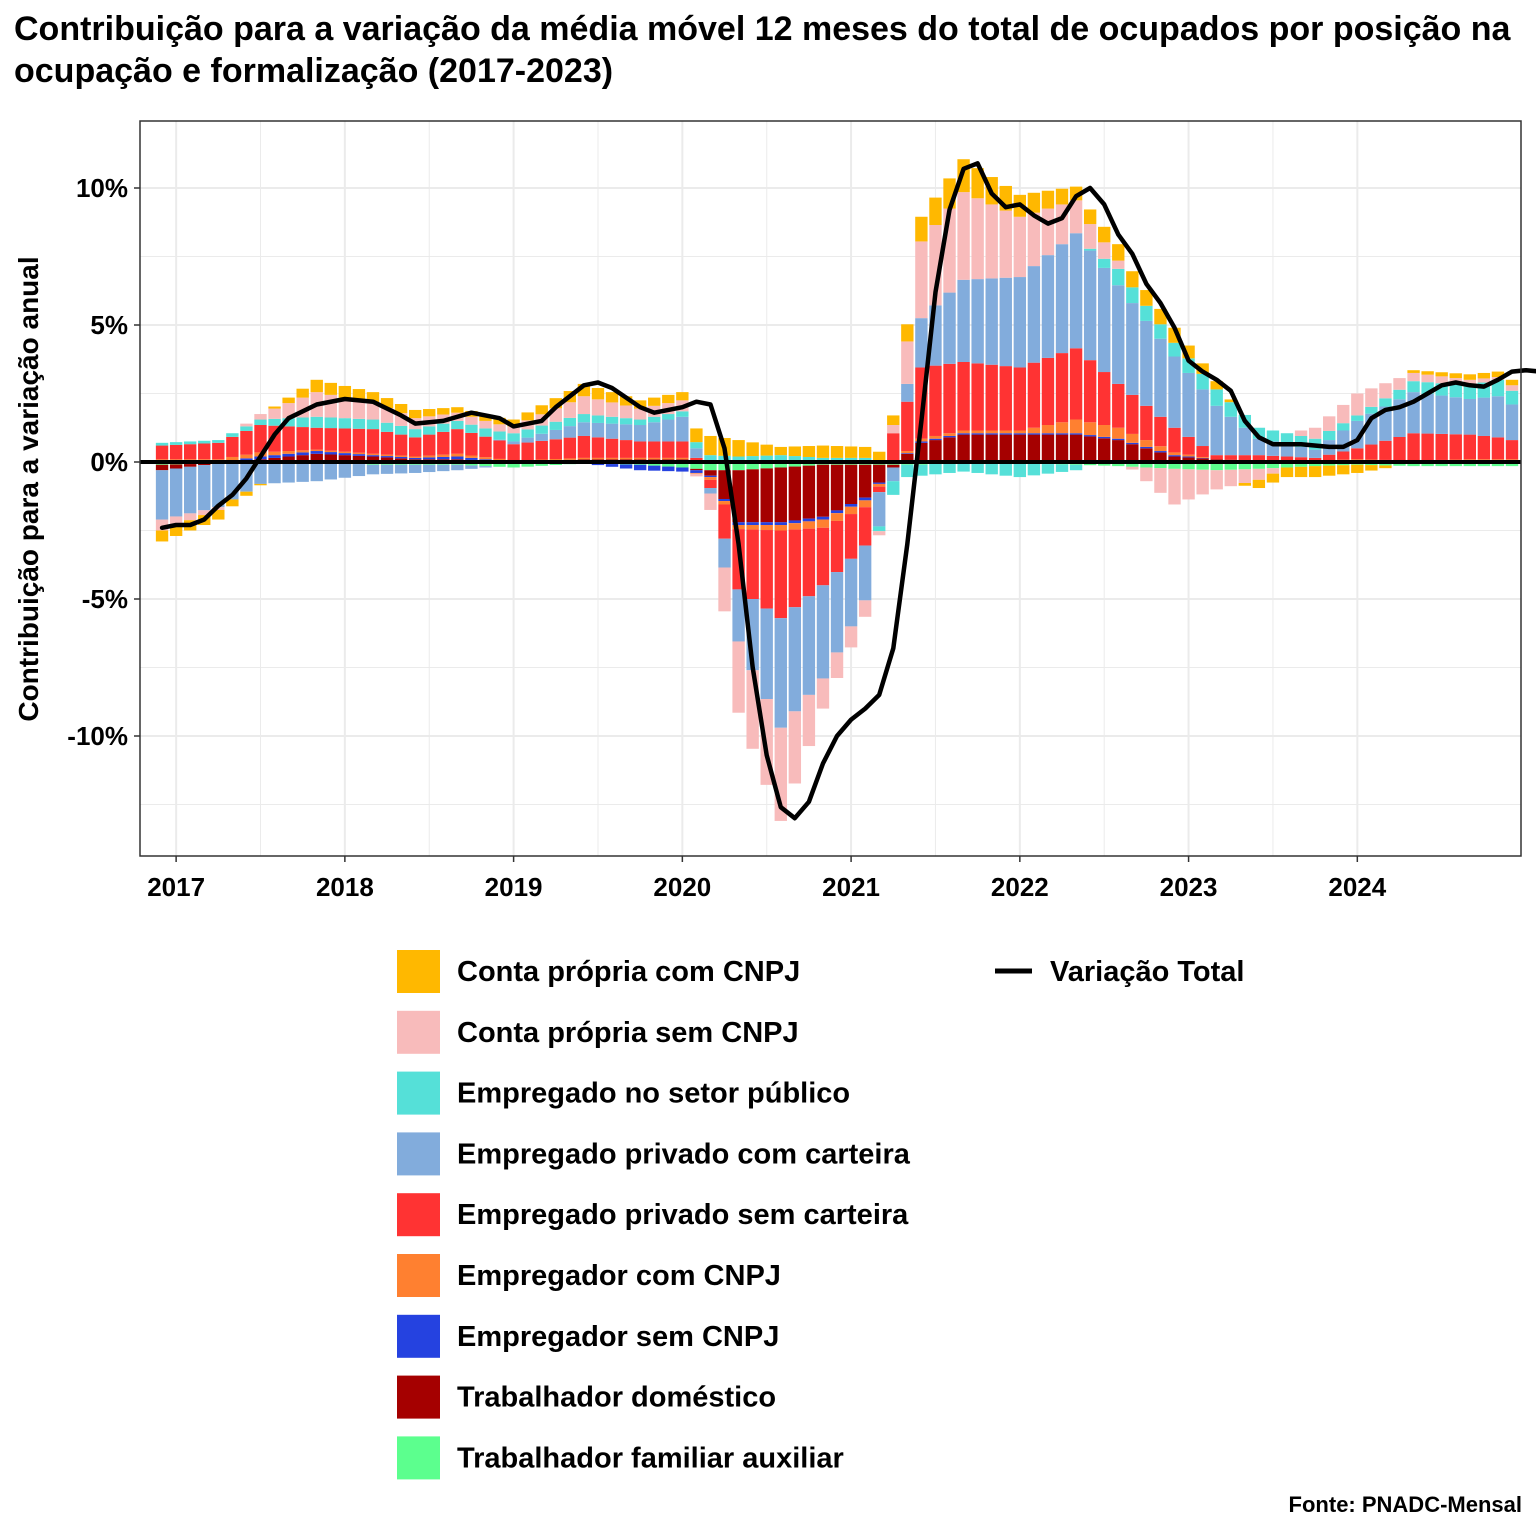  What do you see at coordinates (589, 1275) in the screenshot?
I see `legend-item: Empregador com CNPJ` at bounding box center [589, 1275].